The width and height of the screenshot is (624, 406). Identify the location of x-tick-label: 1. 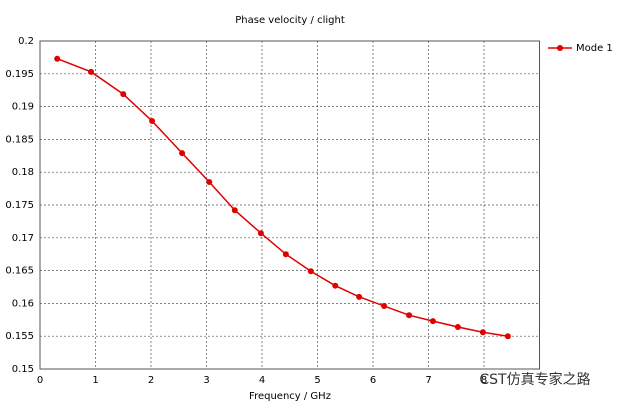
(95, 380).